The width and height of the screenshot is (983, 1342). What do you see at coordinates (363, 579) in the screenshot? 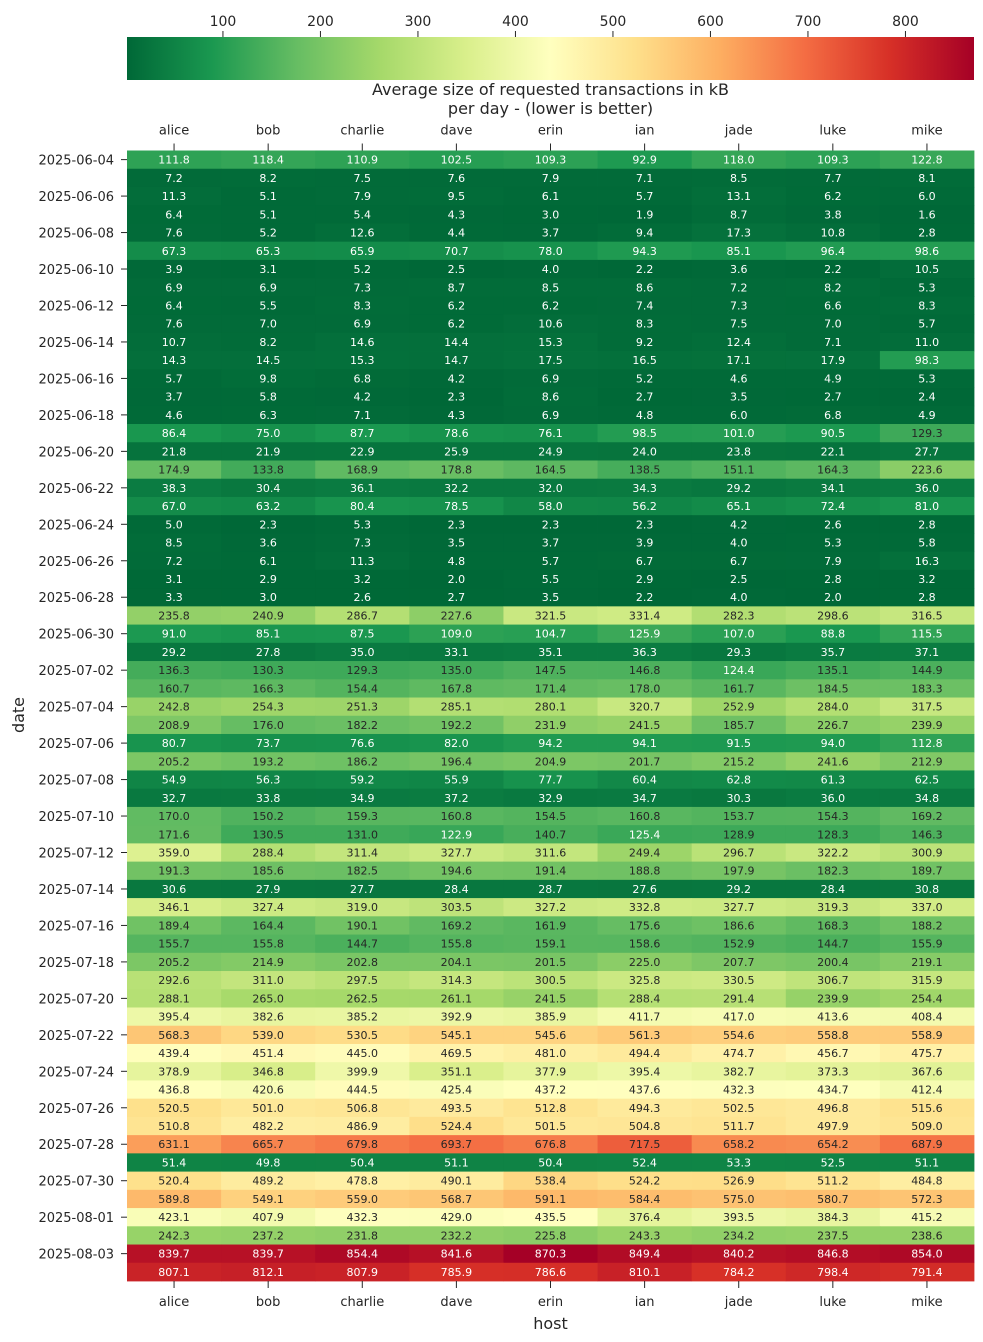
I see `cell-value-label: 3.2` at bounding box center [363, 579].